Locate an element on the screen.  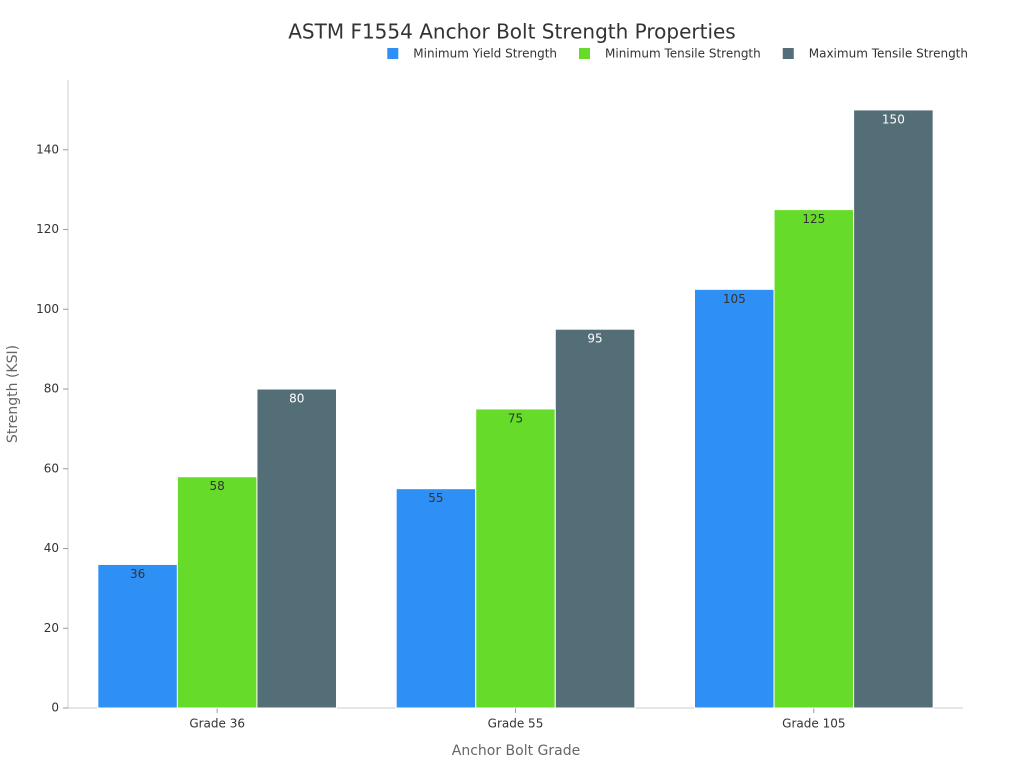
value-label: 75 is located at coordinates (515, 418).